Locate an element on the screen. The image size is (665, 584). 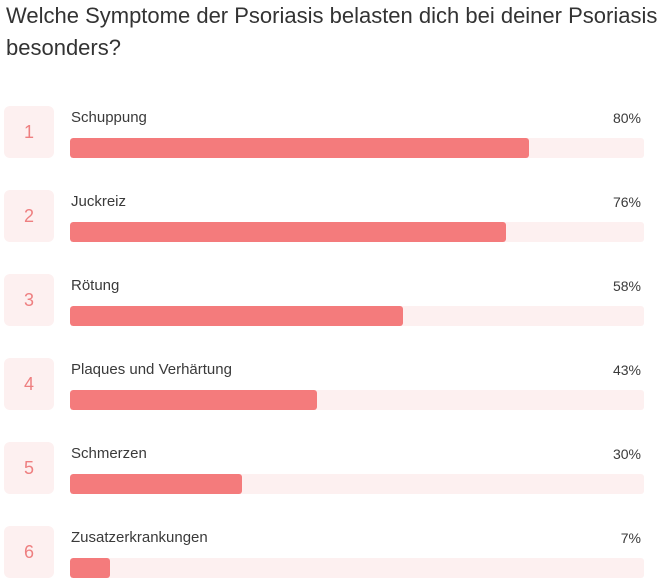
result-row: 4 Plaques und Verhärtung 43% is located at coordinates (332, 385).